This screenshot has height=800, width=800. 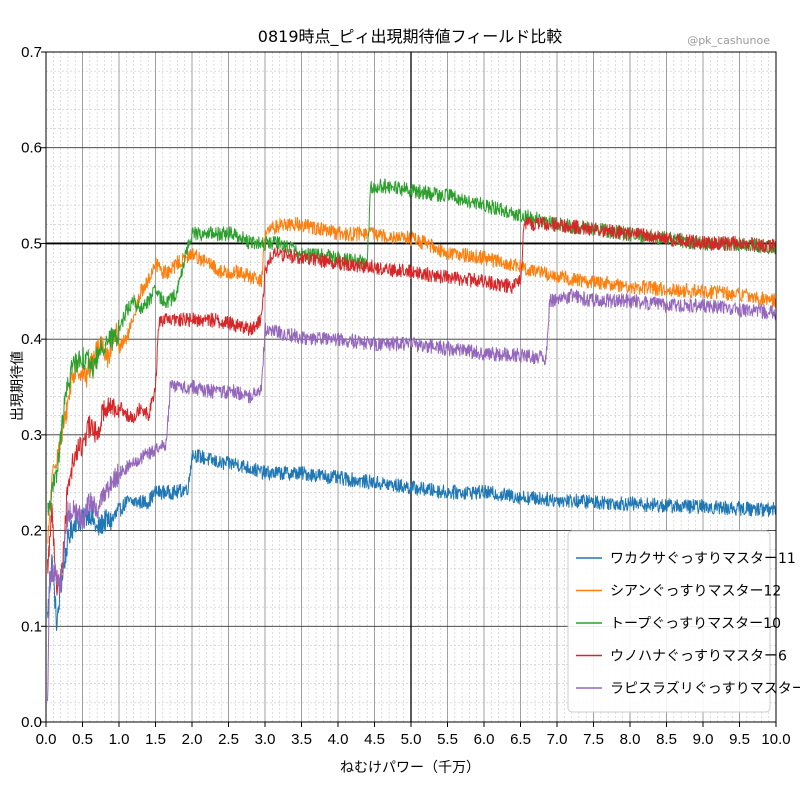 I want to click on x-tick-label: 4.0, so click(x=338, y=739).